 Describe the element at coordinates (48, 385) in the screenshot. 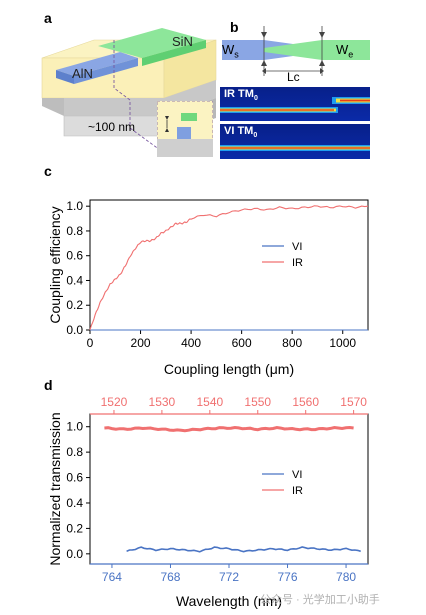

I see `panel-d-label: d` at that location.